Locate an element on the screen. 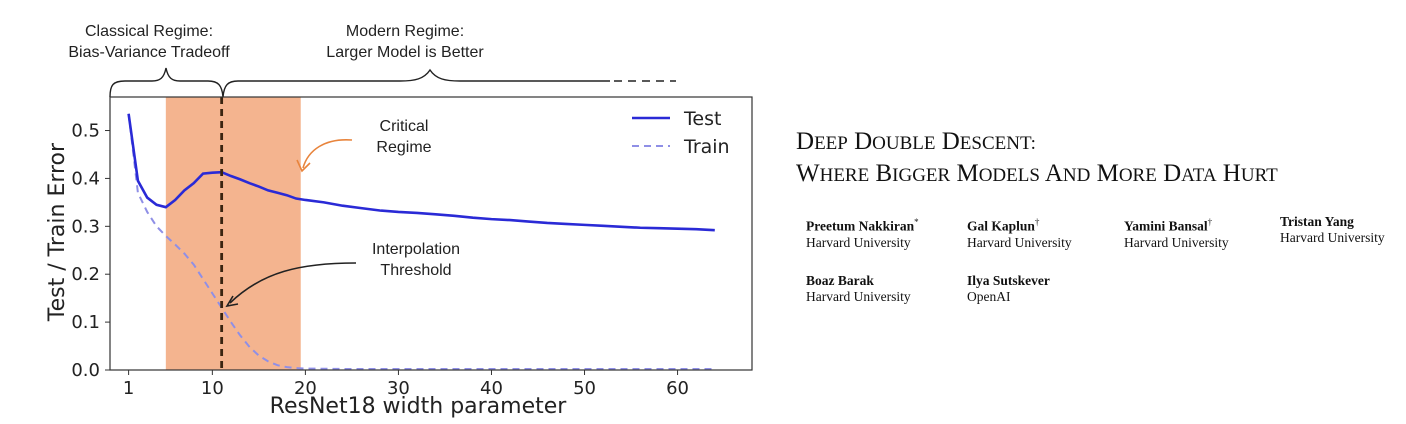 The image size is (1406, 424). author-entry: Ilya Sutskever OpenAI is located at coordinates (1008, 289).